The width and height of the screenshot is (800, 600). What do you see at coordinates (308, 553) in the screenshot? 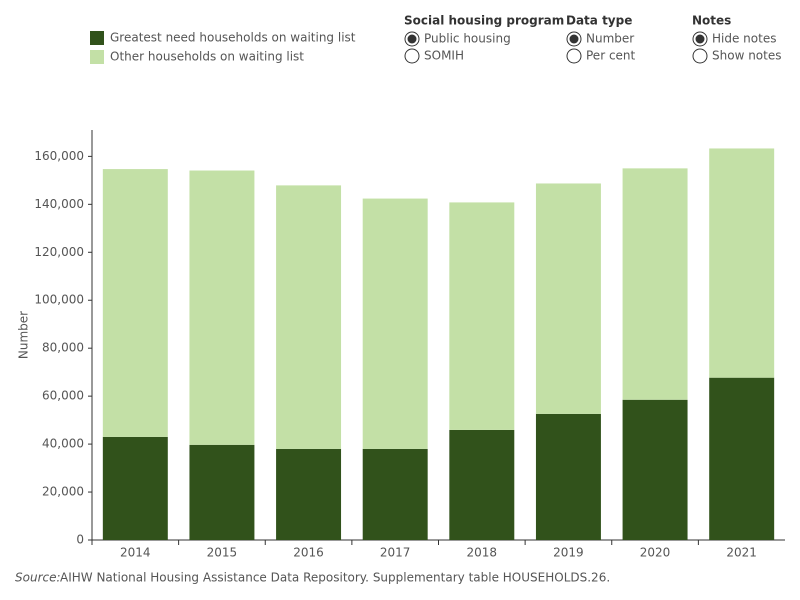
I see `x-tick-label: 2016` at bounding box center [308, 553].